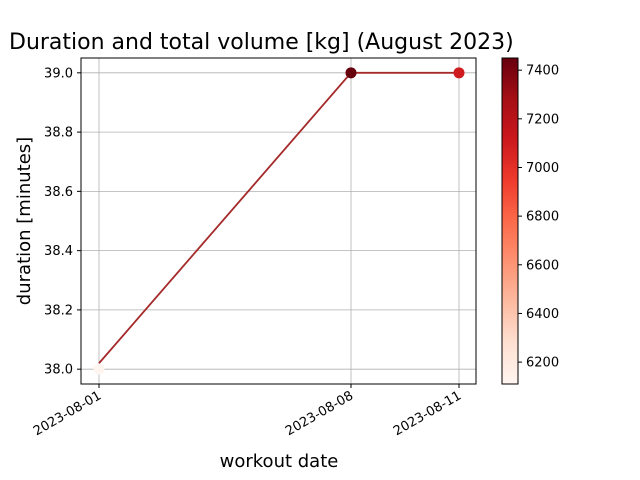 This screenshot has height=480, width=640. What do you see at coordinates (427, 413) in the screenshot?
I see `x-tick-label: 2023-08-11` at bounding box center [427, 413].